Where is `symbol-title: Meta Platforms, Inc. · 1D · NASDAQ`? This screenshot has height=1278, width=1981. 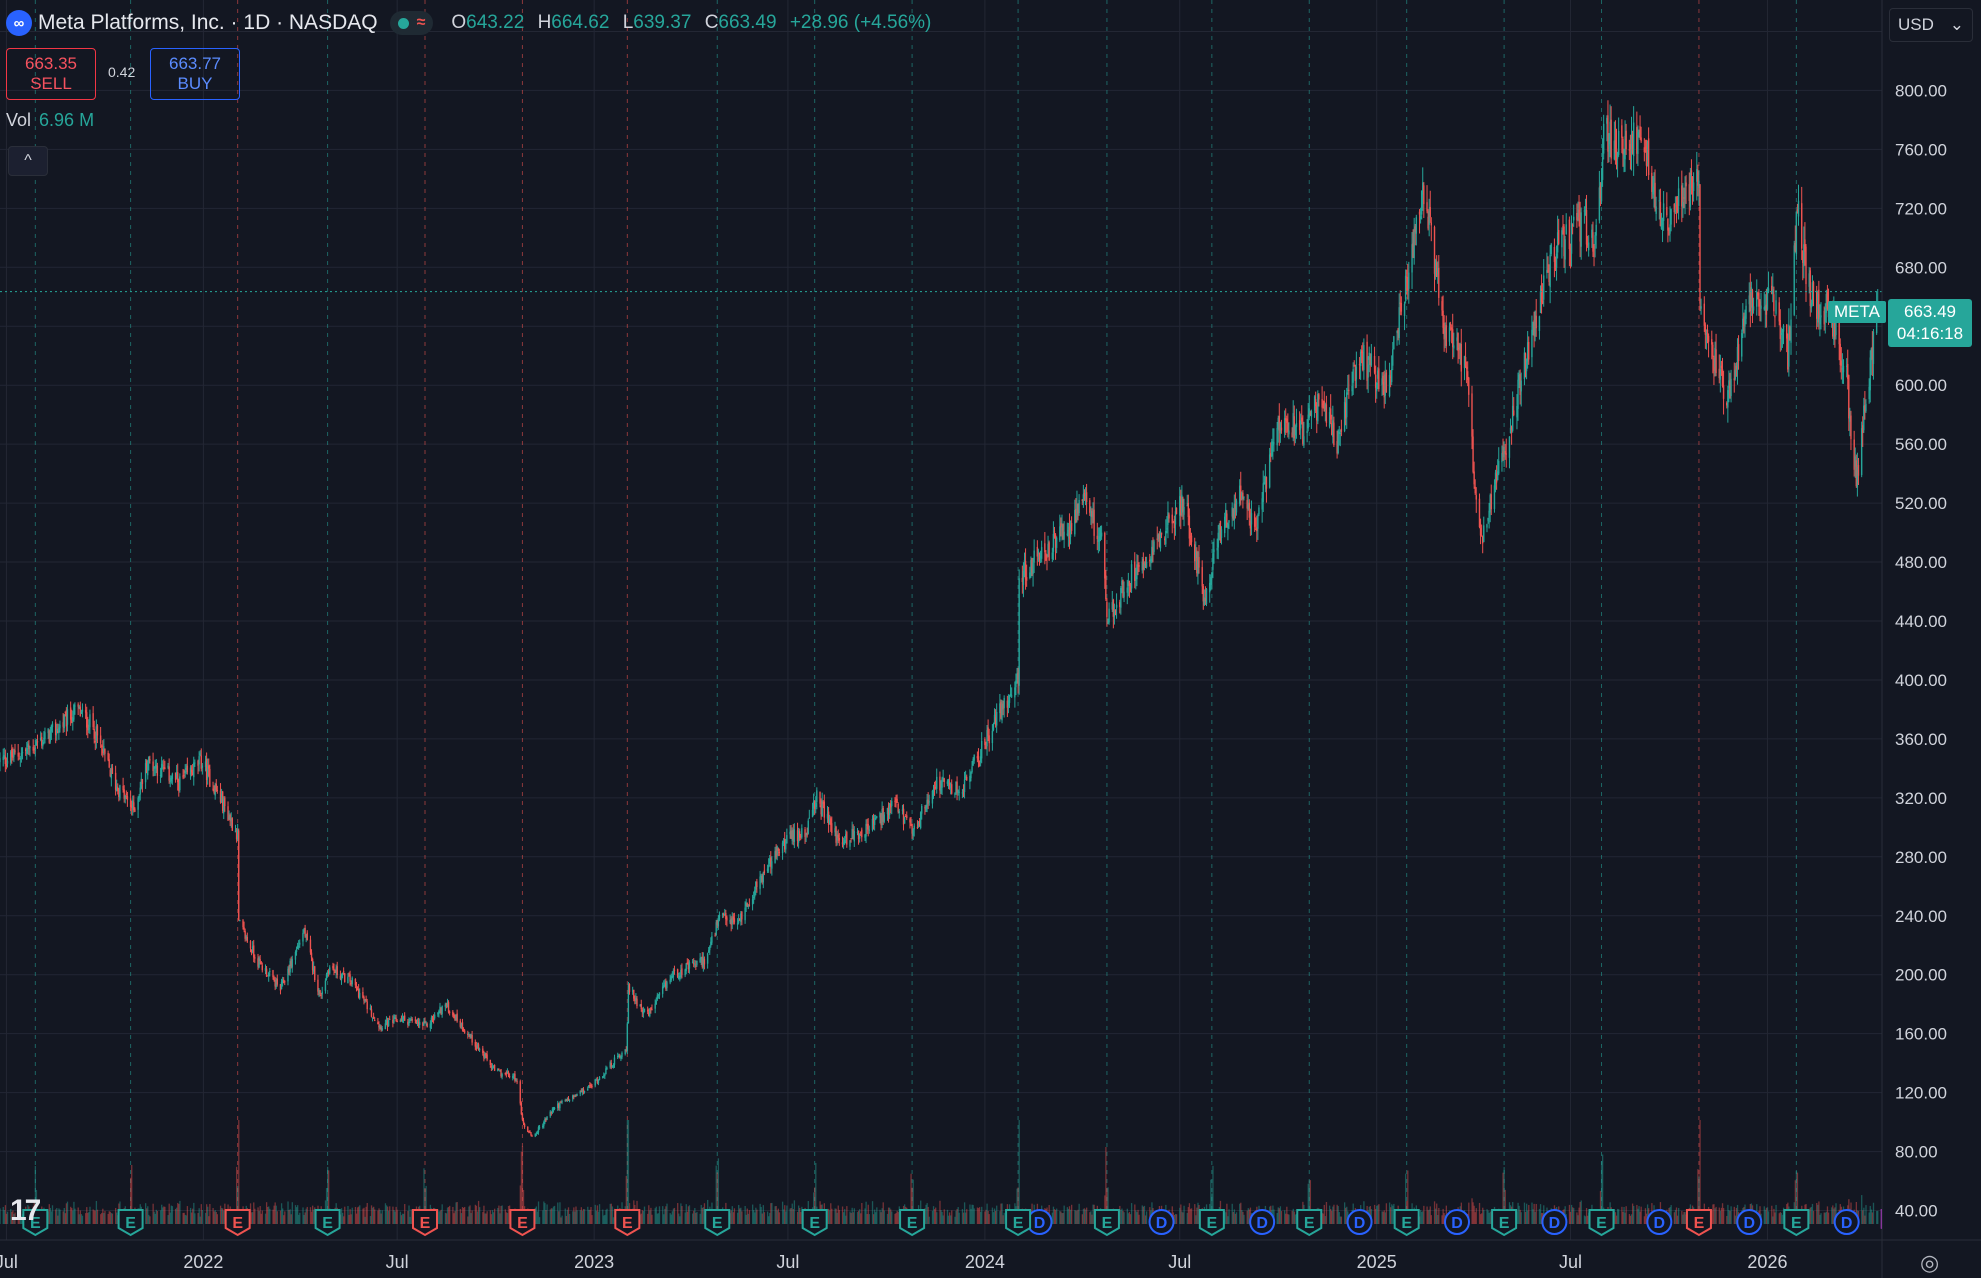 symbol-title: Meta Platforms, Inc. · 1D · NASDAQ is located at coordinates (208, 22).